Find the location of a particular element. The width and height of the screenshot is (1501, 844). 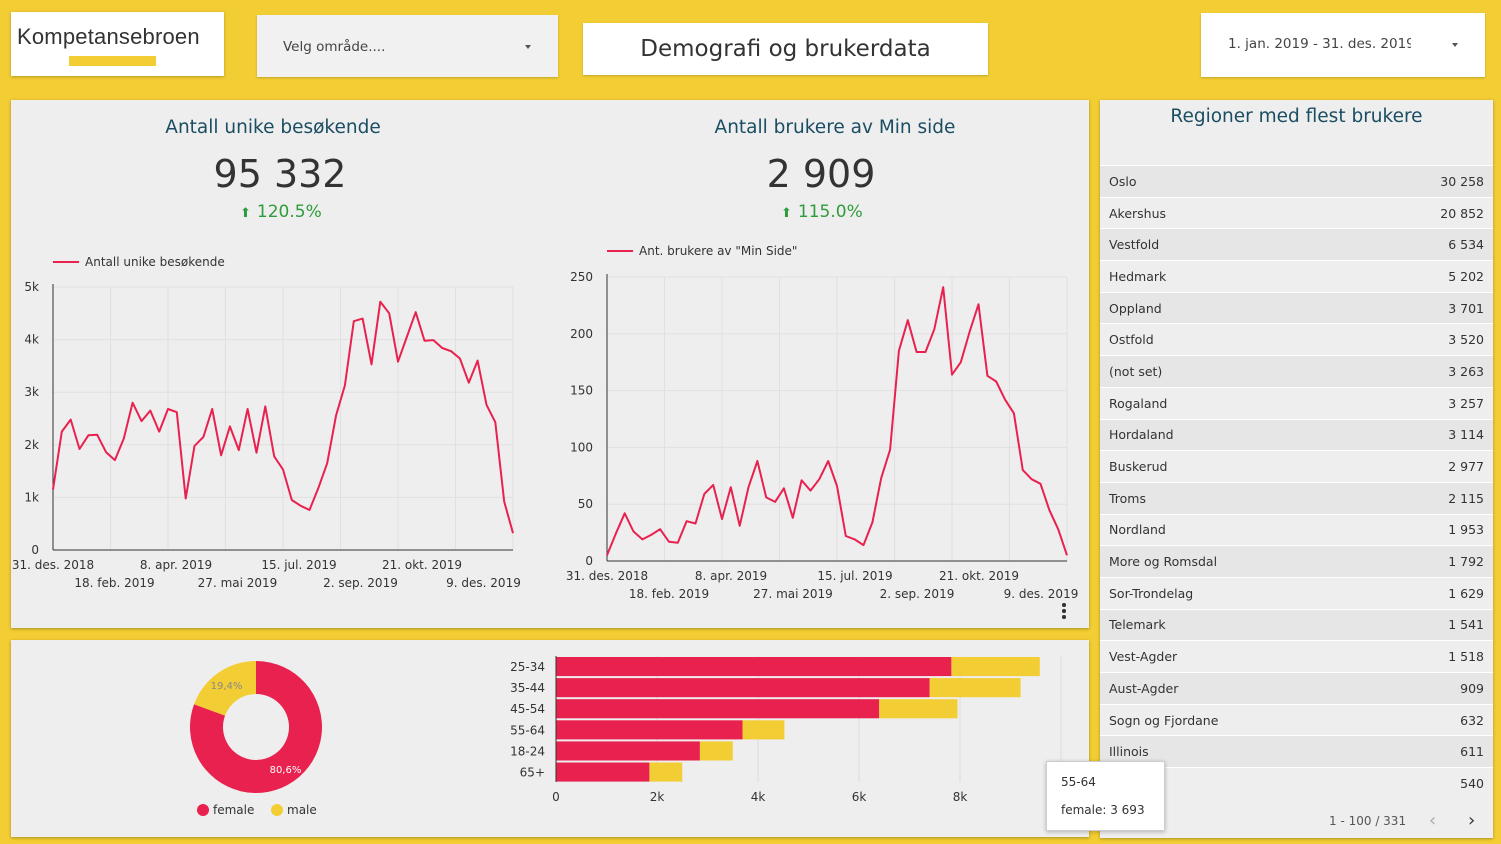

region-value: 30 258 is located at coordinates (1462, 181).